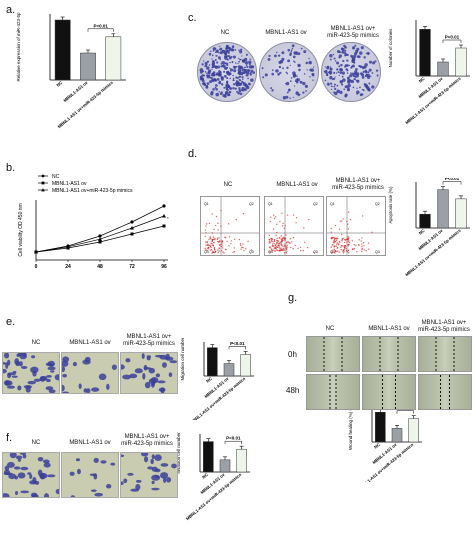  What do you see at coordinates (132, 267) in the screenshot?
I see `x-tick-label: 72` at bounding box center [132, 267].